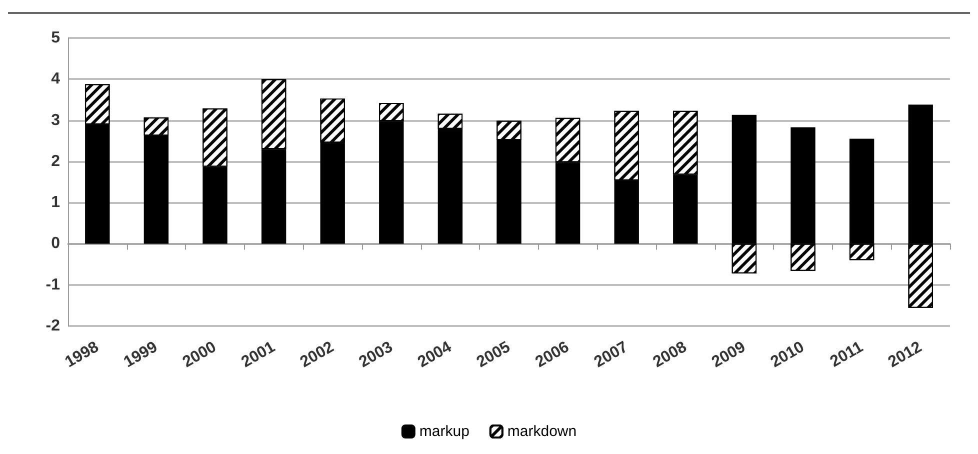  I want to click on x-tick-label: 2006, so click(552, 355).